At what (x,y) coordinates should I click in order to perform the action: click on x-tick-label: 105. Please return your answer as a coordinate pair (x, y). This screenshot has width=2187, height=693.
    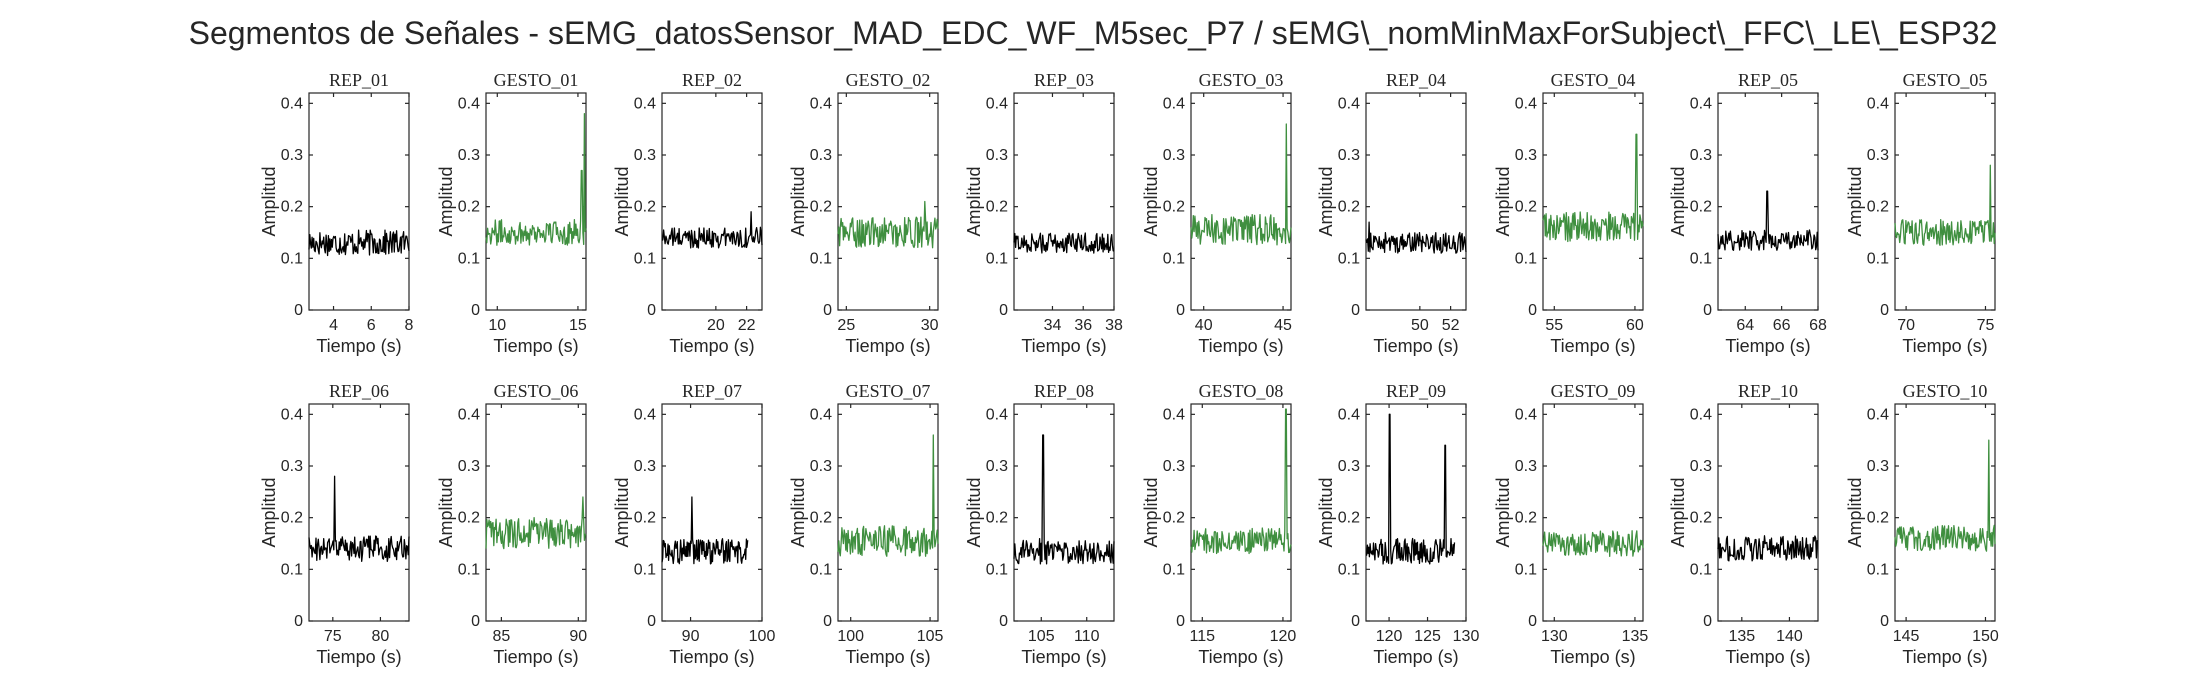
    Looking at the image, I should click on (930, 636).